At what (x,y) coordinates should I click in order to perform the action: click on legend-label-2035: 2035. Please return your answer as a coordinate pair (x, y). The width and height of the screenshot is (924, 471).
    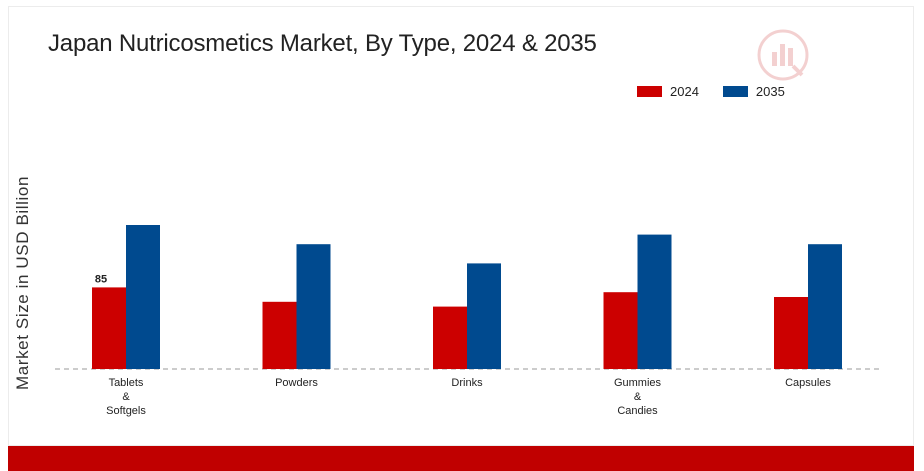
    Looking at the image, I should click on (770, 91).